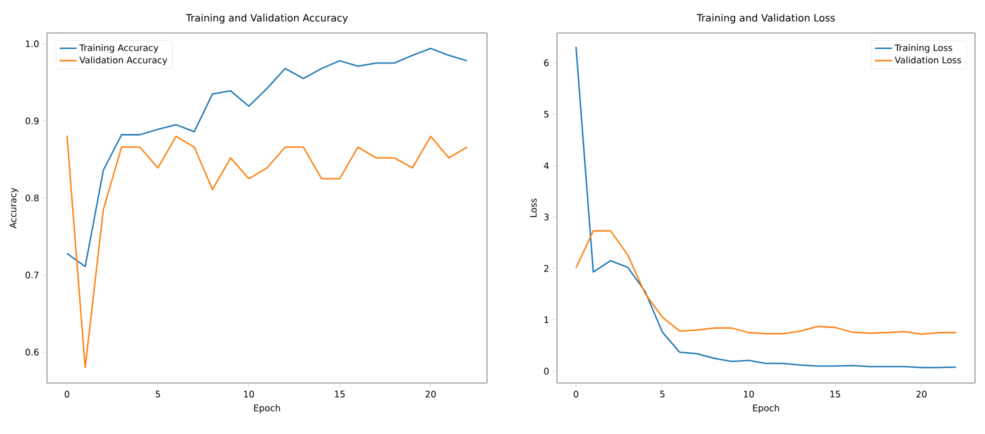 This screenshot has height=434, width=985. I want to click on legend-label: Validation Accuracy, so click(123, 61).